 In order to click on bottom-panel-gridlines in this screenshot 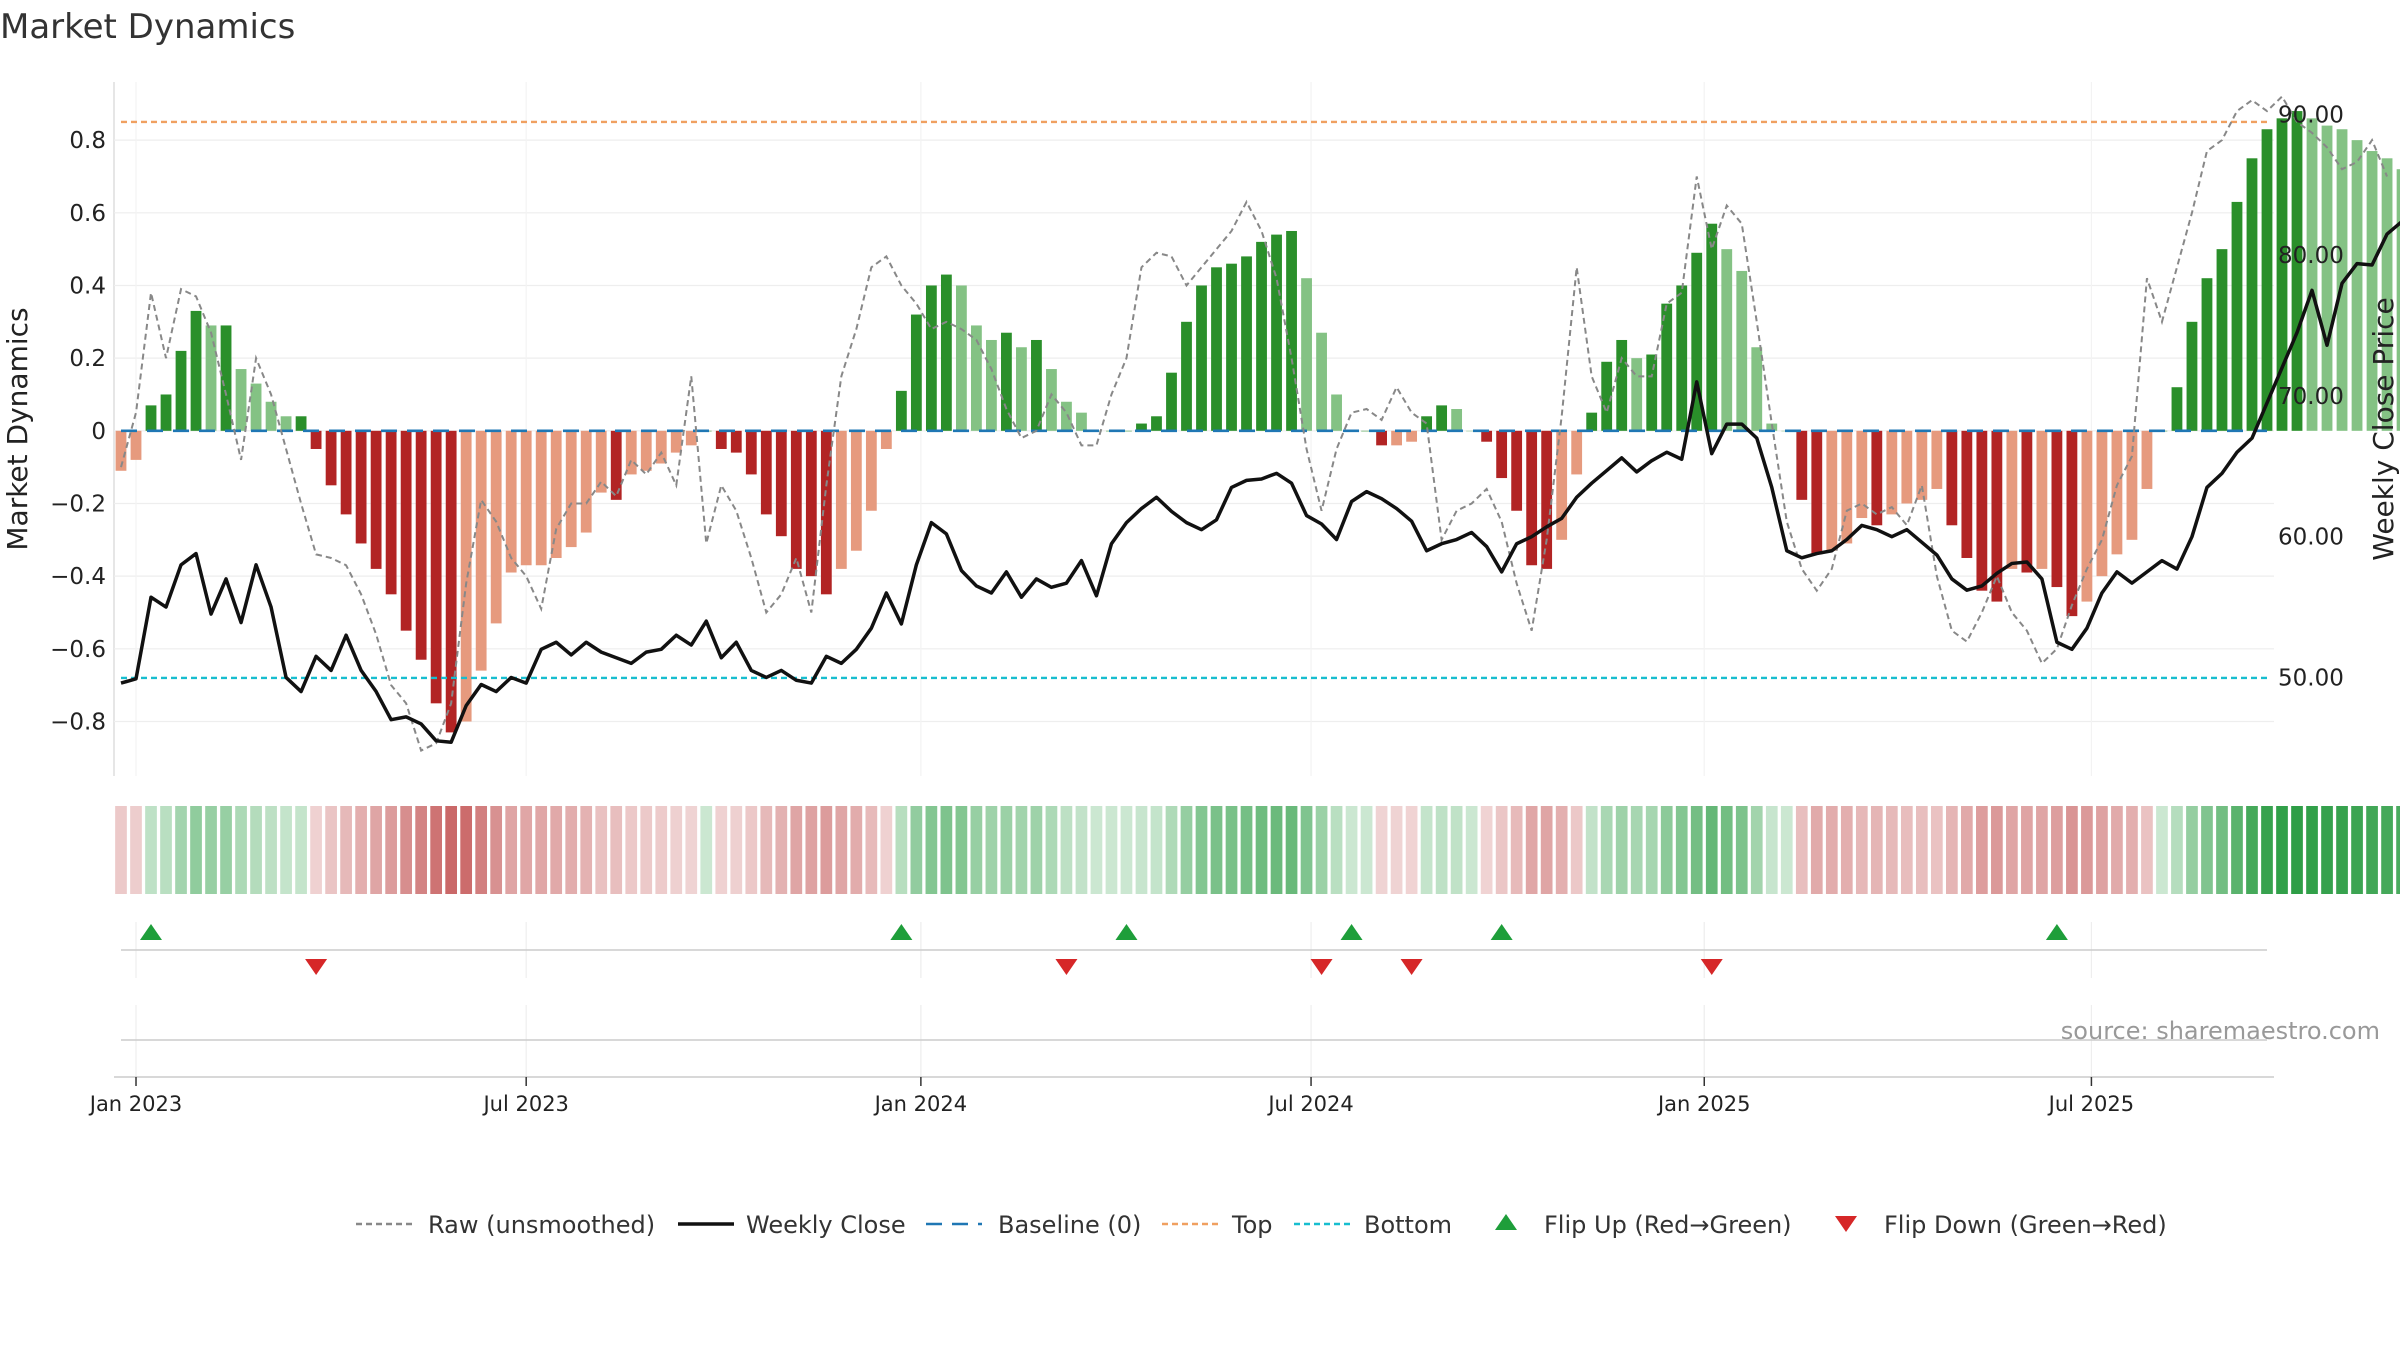, I will do `click(1114, 1041)`.